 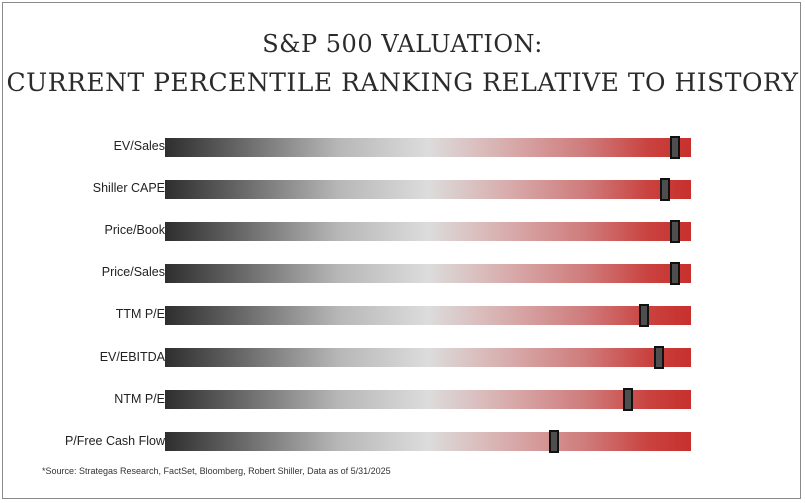 I want to click on category-label: EV/EBITDA, so click(x=132, y=356).